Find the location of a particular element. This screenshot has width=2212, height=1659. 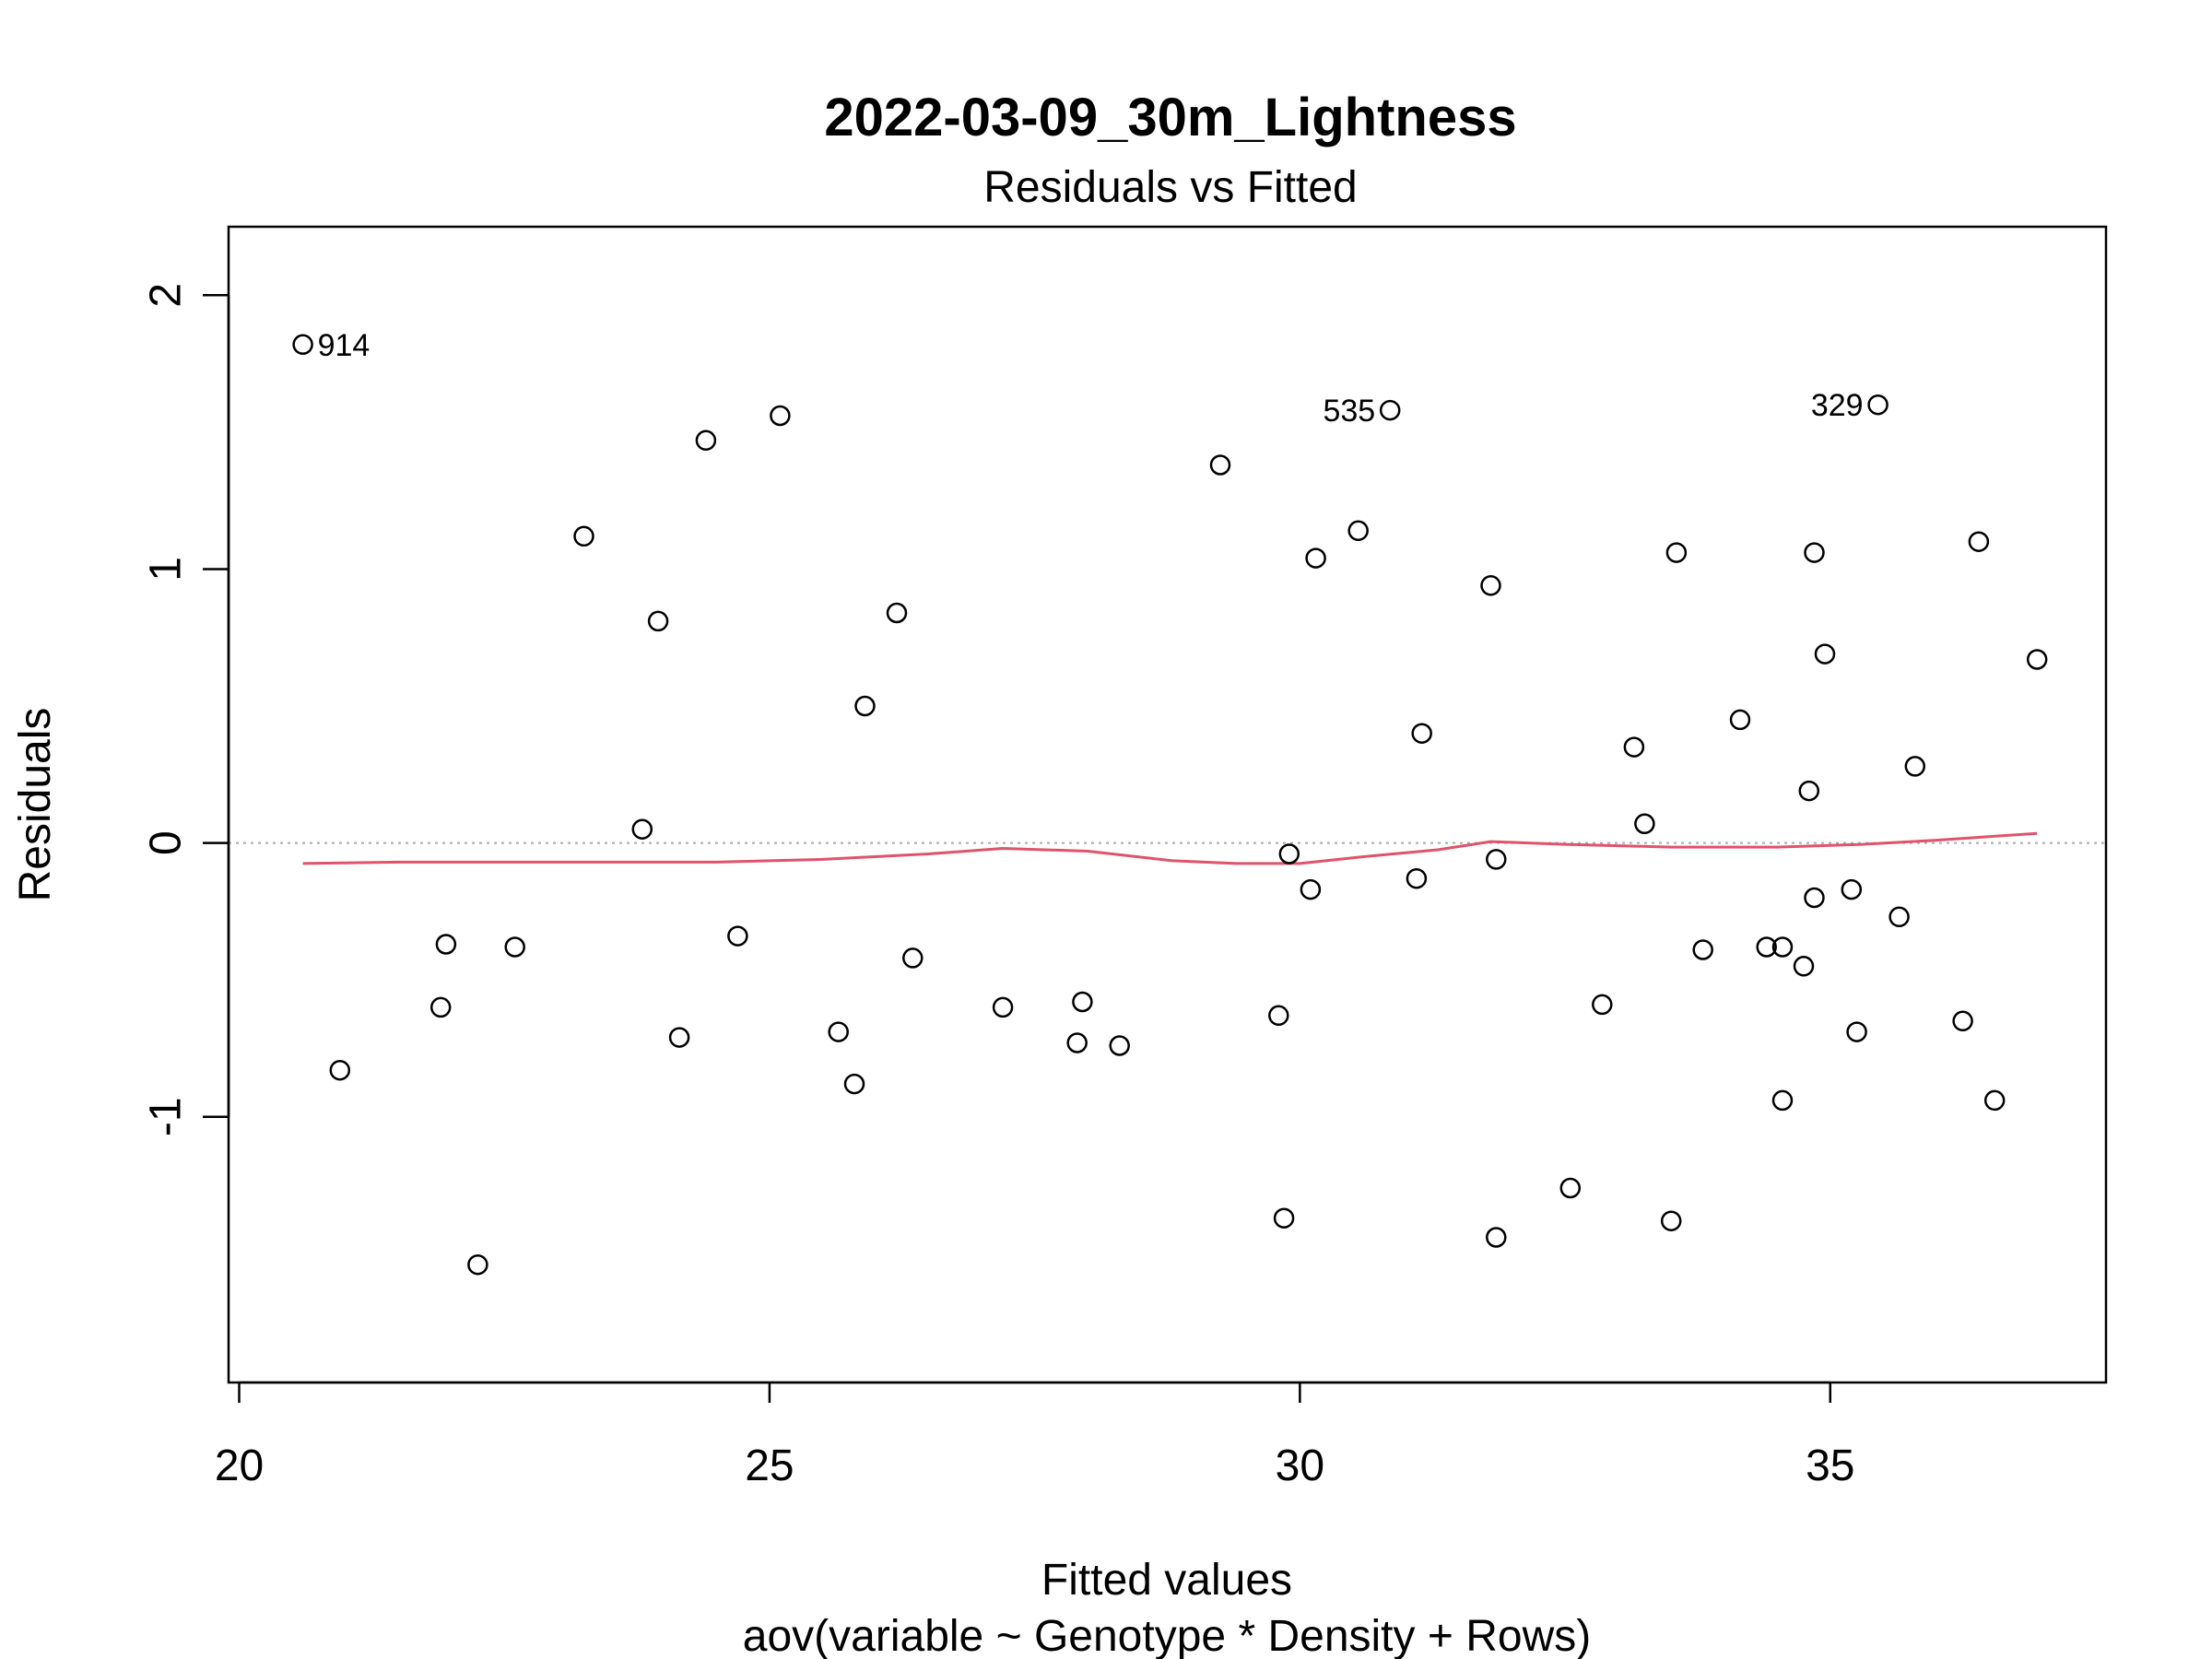

point-label: 329 is located at coordinates (1837, 405).